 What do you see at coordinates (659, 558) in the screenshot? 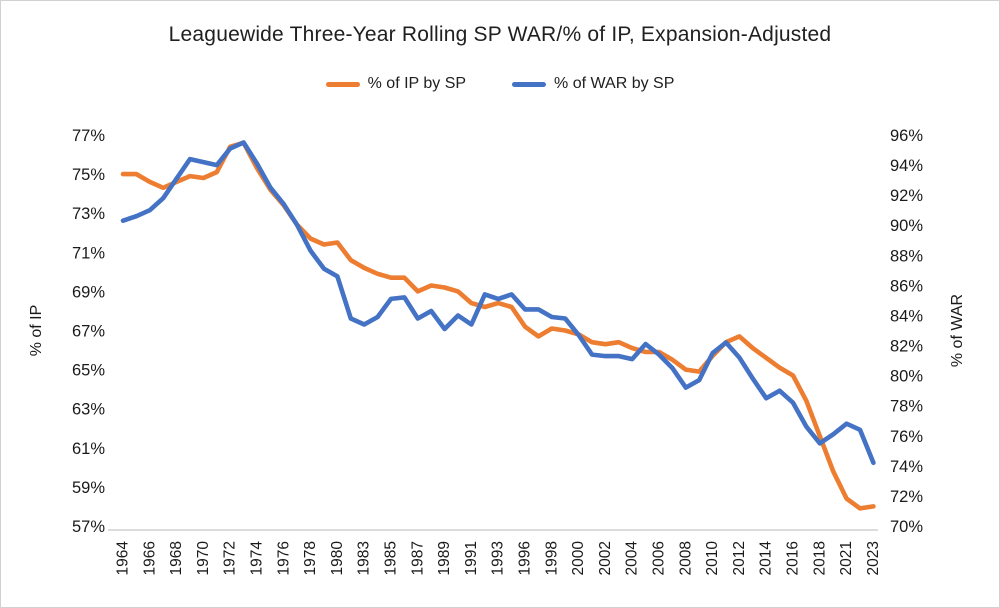
I see `x-axis-tick-label: 2006` at bounding box center [659, 558].